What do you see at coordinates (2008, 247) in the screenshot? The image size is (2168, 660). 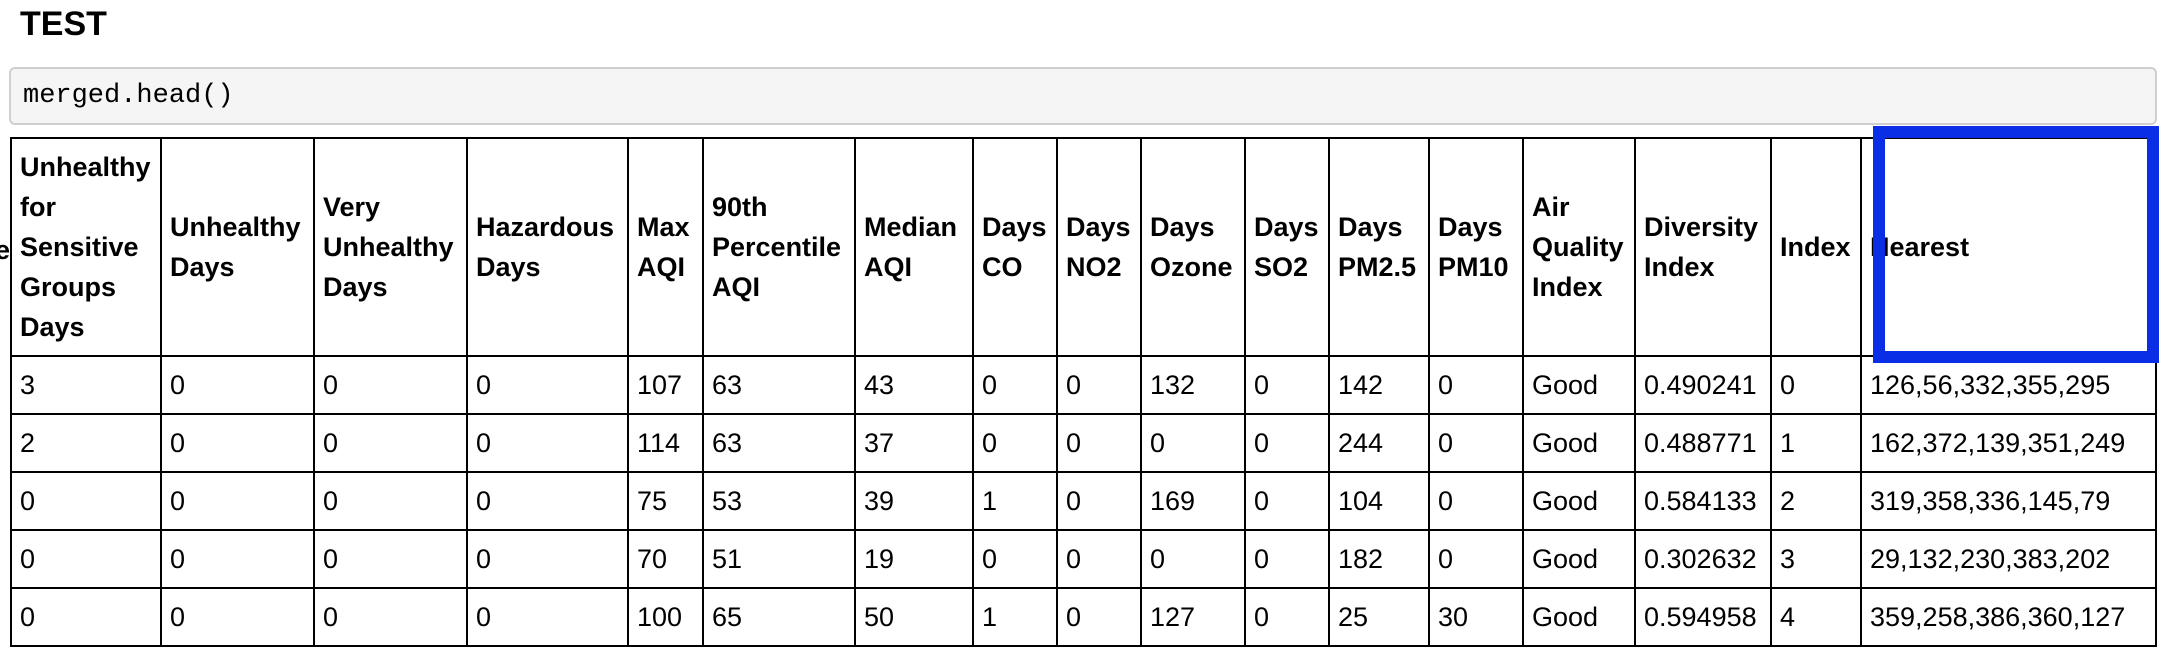 I see `column-header-nearest: Nearest` at bounding box center [2008, 247].